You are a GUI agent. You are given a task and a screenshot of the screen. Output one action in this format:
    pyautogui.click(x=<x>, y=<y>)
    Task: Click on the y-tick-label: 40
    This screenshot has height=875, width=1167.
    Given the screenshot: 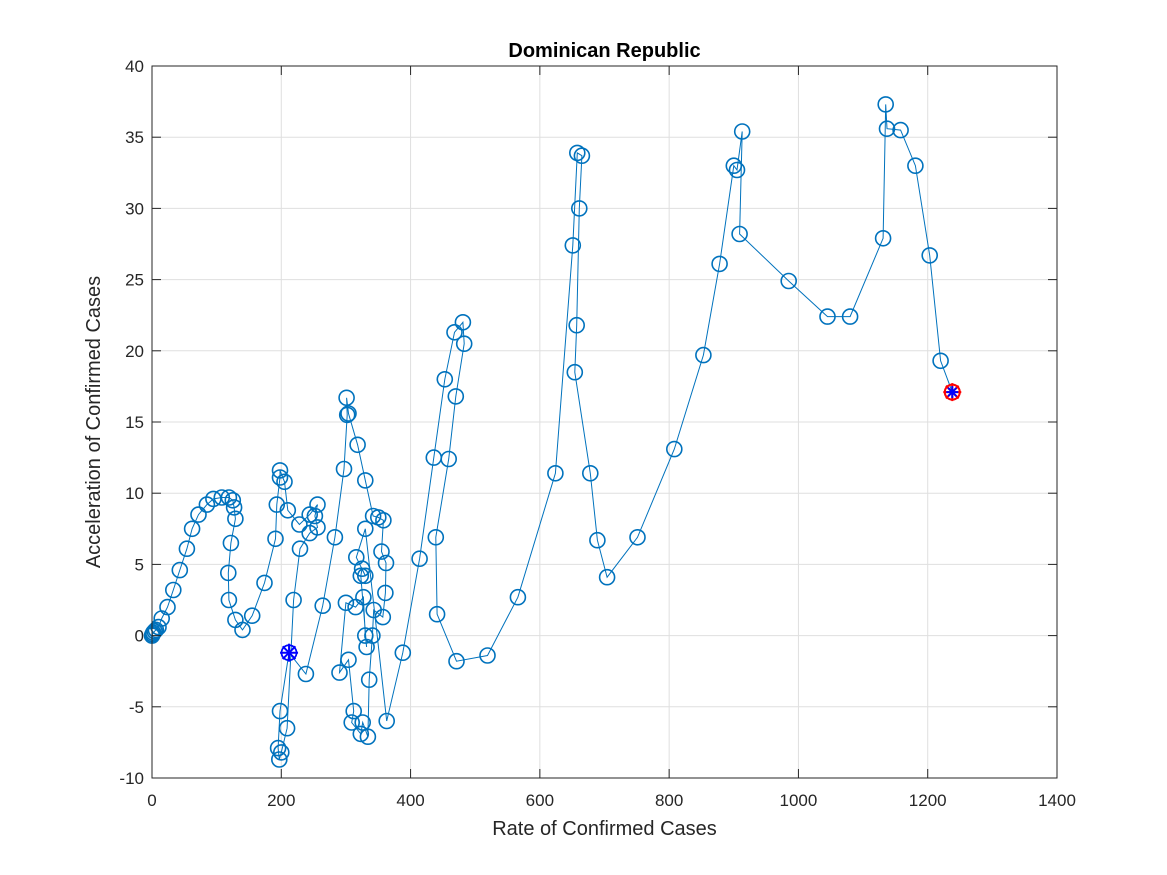 What is the action you would take?
    pyautogui.click(x=134, y=66)
    